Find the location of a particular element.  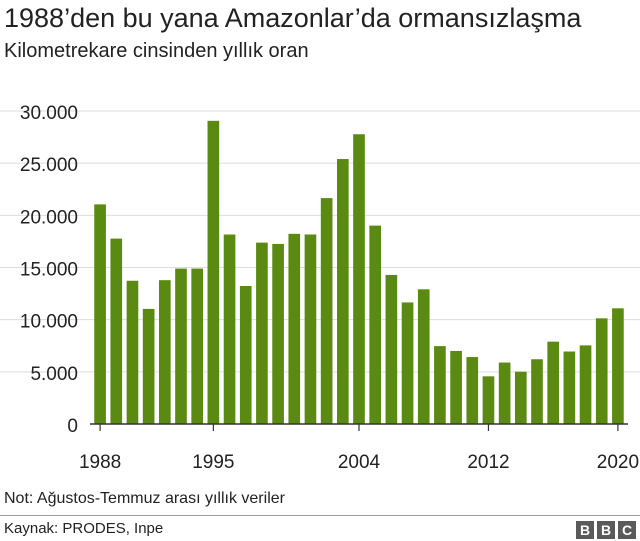

y-tick-label: 20.000 is located at coordinates (49, 217).